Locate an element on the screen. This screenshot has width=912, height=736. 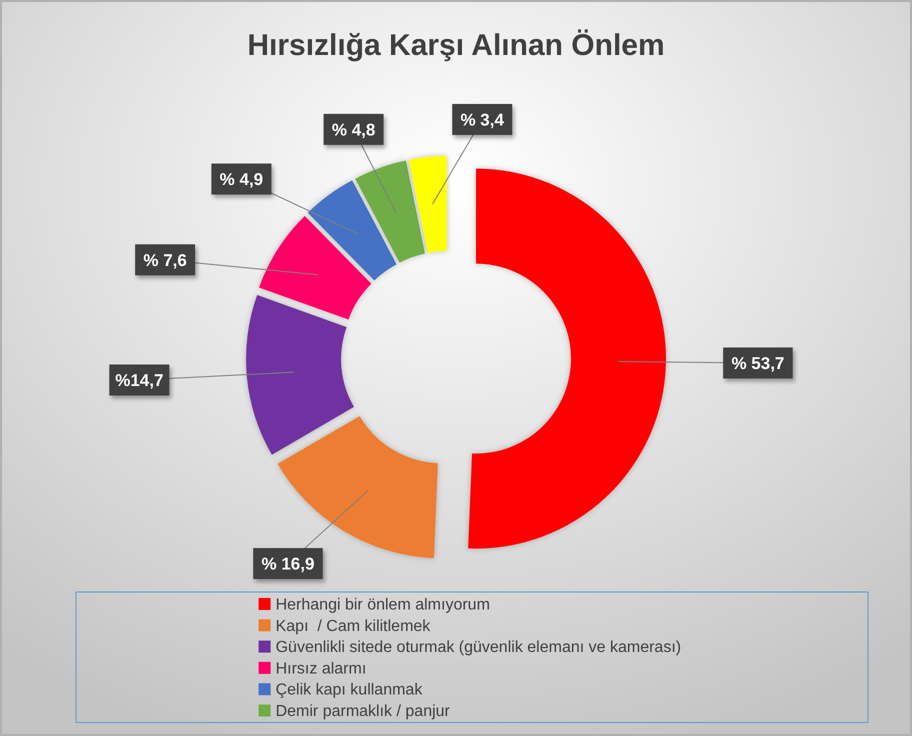
legend-label: Çelik kapı kullanmak is located at coordinates (350, 690).